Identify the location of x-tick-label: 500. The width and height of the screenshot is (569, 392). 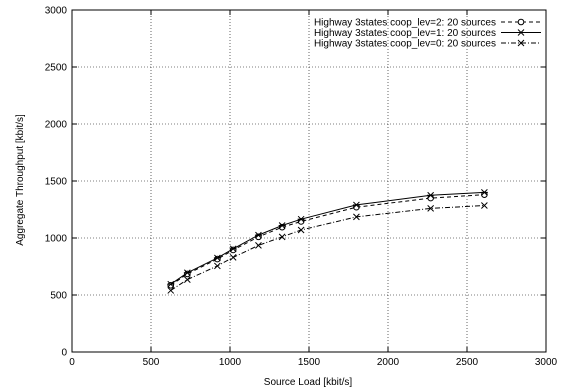
(151, 362).